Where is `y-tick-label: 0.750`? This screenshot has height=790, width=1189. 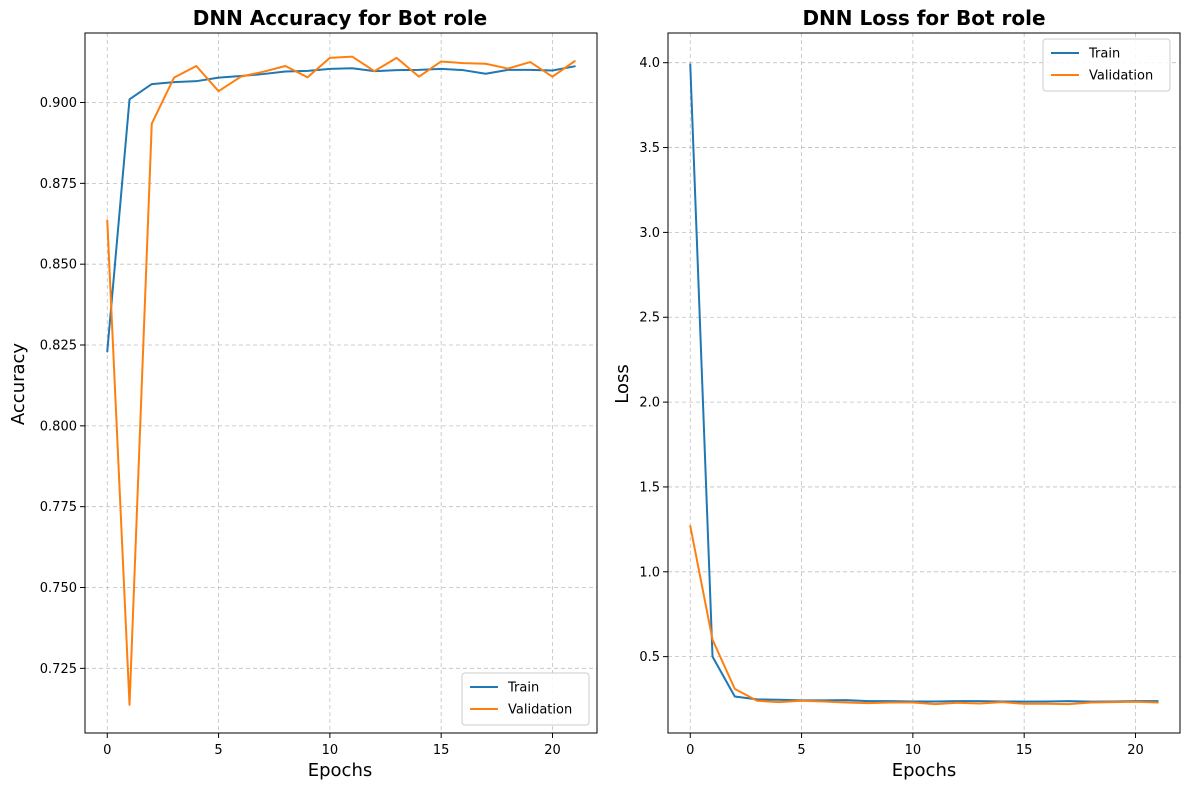 y-tick-label: 0.750 is located at coordinates (58, 588).